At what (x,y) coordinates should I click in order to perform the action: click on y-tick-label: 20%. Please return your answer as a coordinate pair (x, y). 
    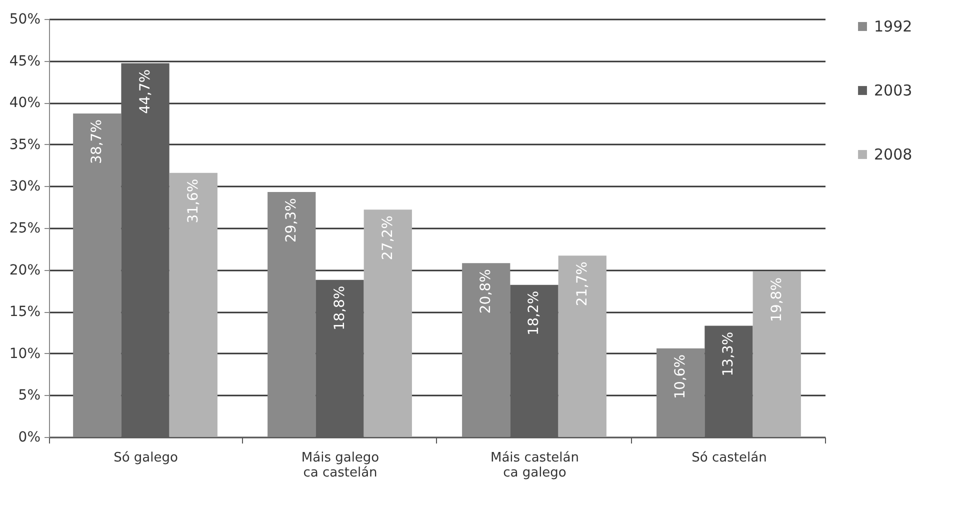
    Looking at the image, I should click on (24, 270).